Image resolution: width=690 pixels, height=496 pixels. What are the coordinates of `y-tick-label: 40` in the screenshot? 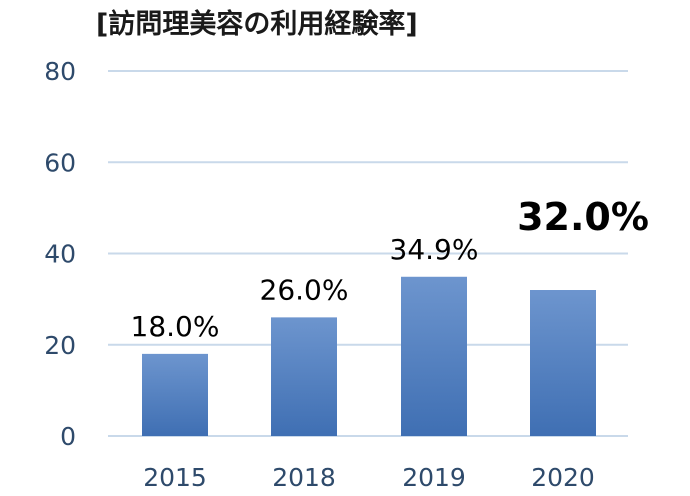 It's located at (60, 254).